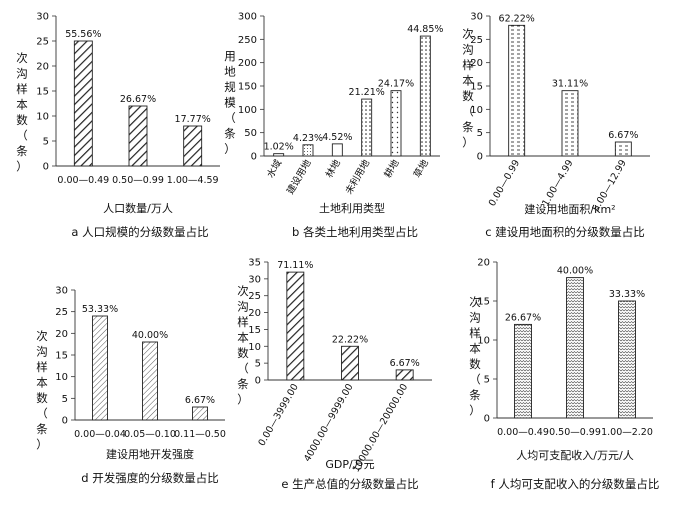  Describe the element at coordinates (65, 399) in the screenshot. I see `y-tick-label: 5` at that location.